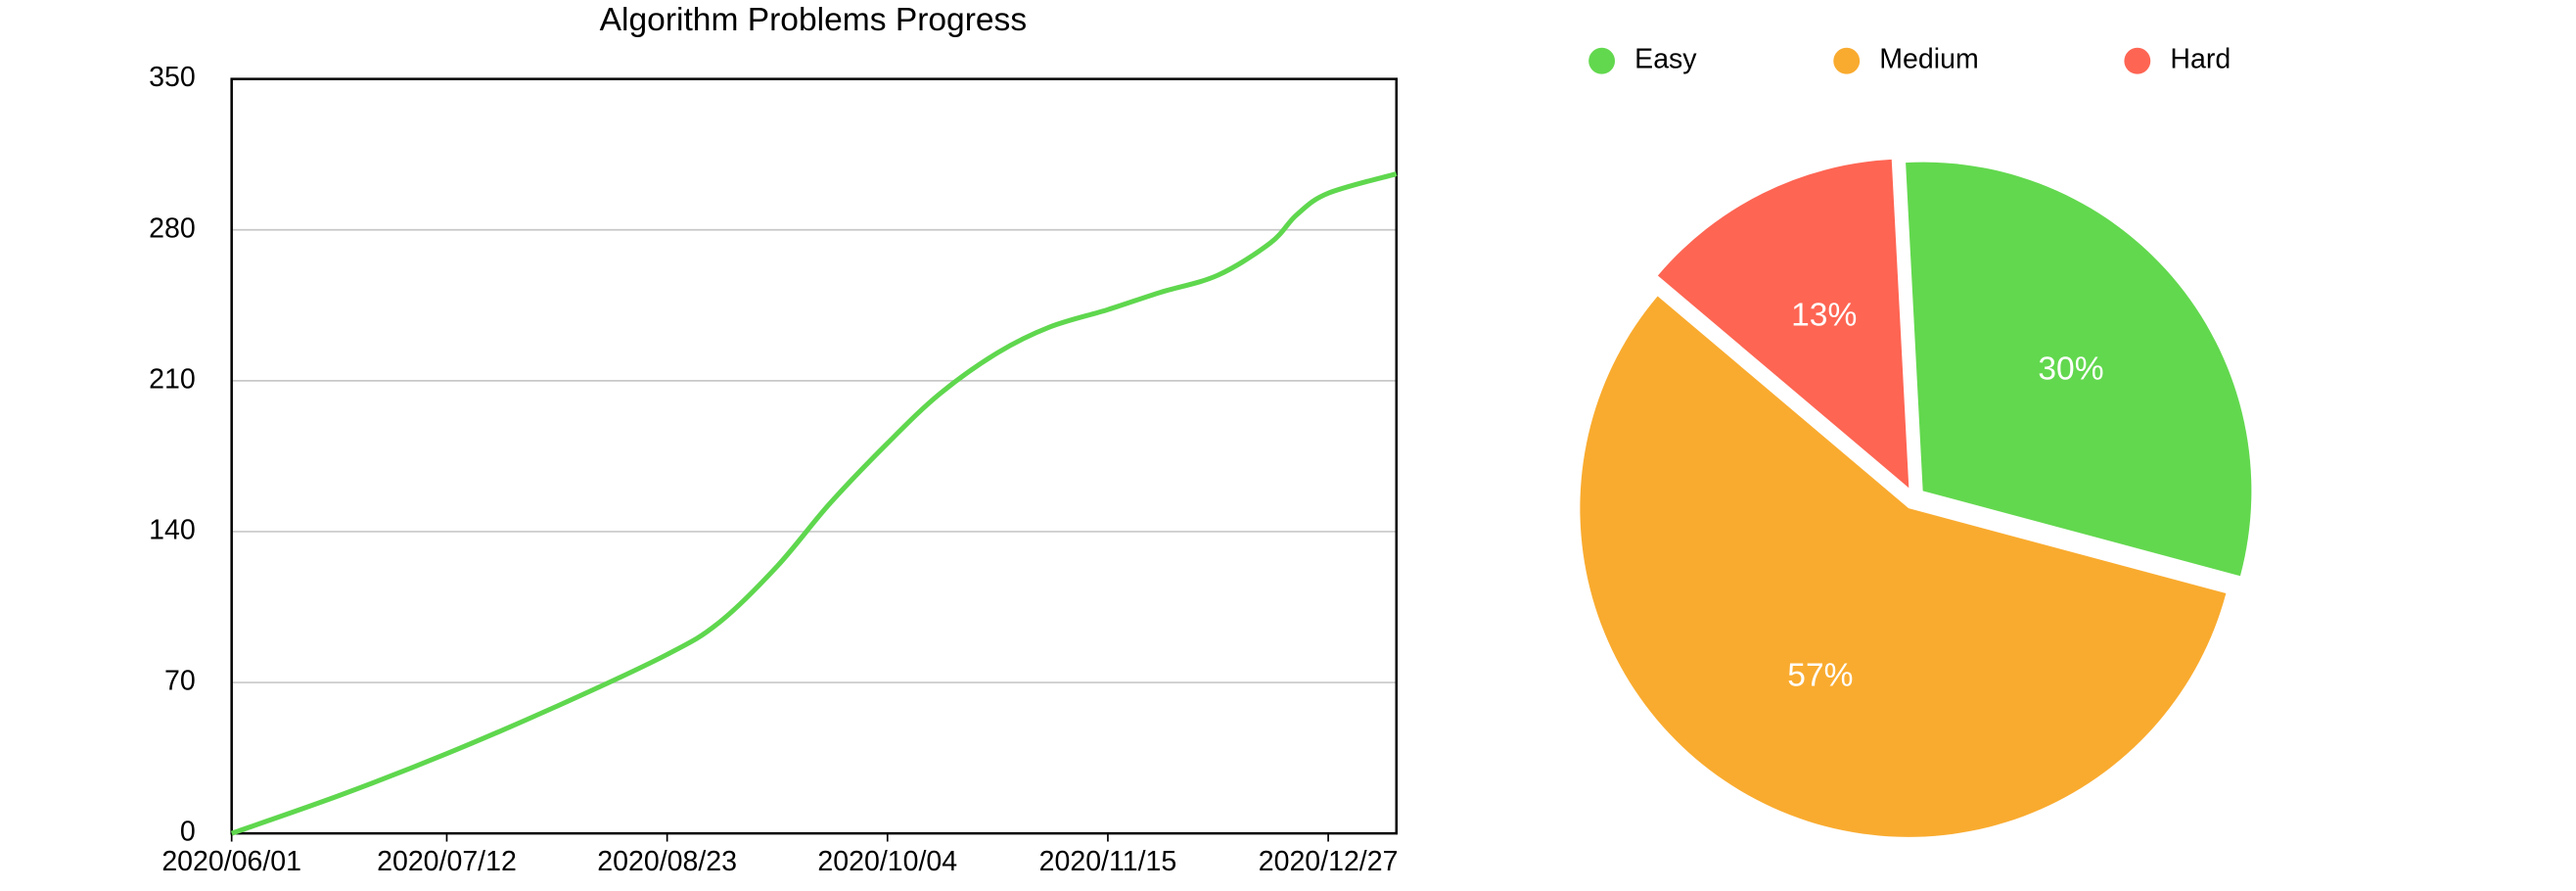 The width and height of the screenshot is (2576, 891). I want to click on x-tick-label: 2020/08/23, so click(667, 861).